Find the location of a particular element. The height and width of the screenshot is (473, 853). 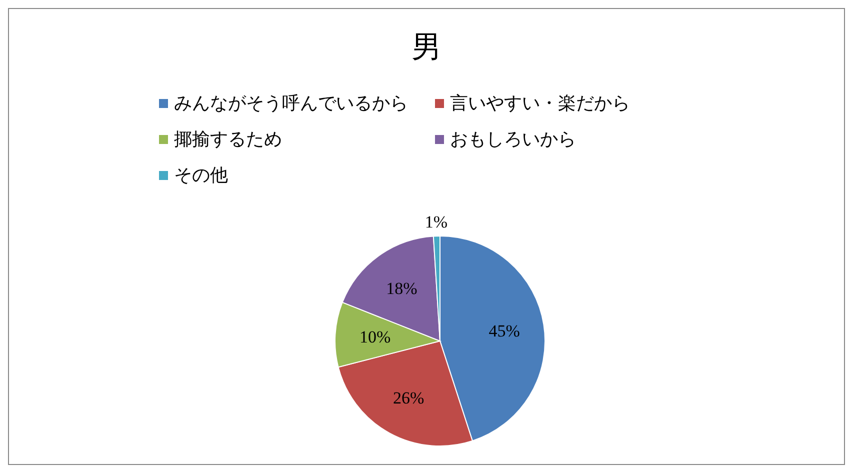

data-label: 10% is located at coordinates (375, 336).